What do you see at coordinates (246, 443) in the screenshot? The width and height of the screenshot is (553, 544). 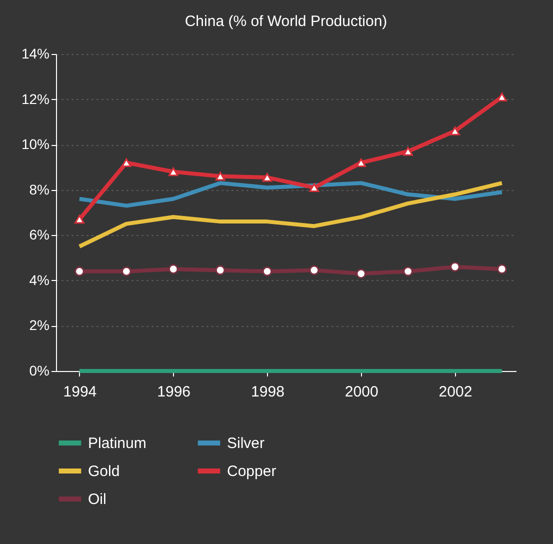 I see `legend-label: Silver` at bounding box center [246, 443].